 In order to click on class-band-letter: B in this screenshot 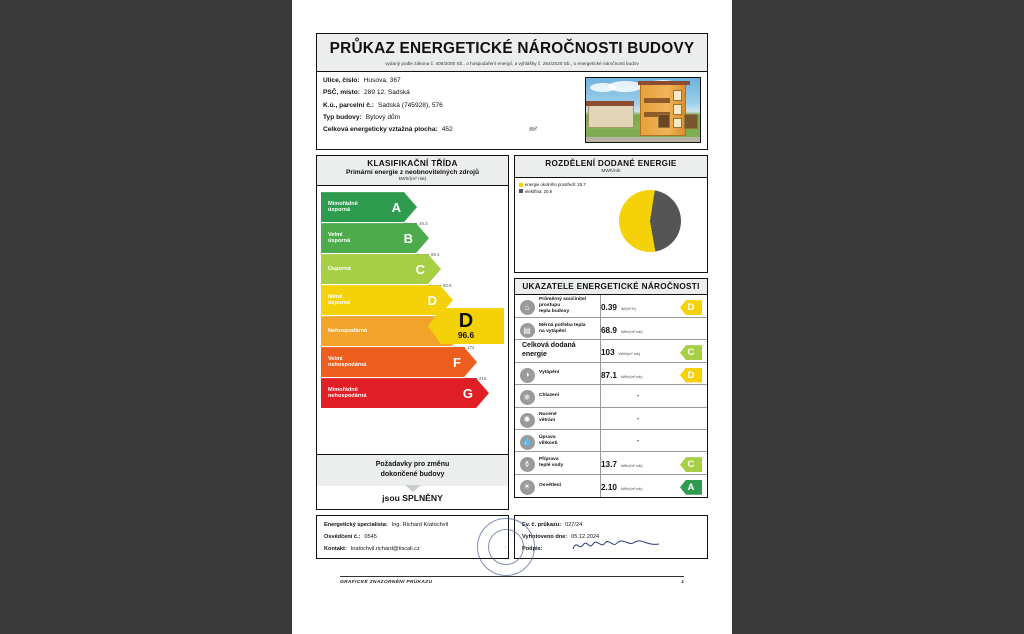, I will do `click(408, 238)`.